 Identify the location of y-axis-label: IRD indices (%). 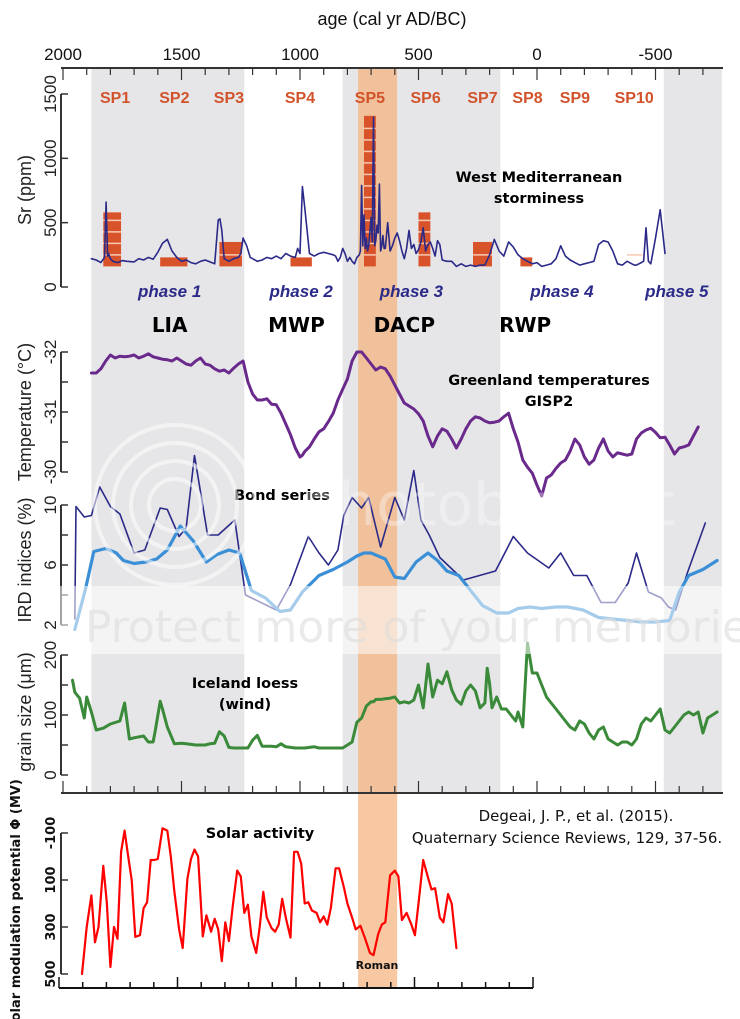
(25, 559).